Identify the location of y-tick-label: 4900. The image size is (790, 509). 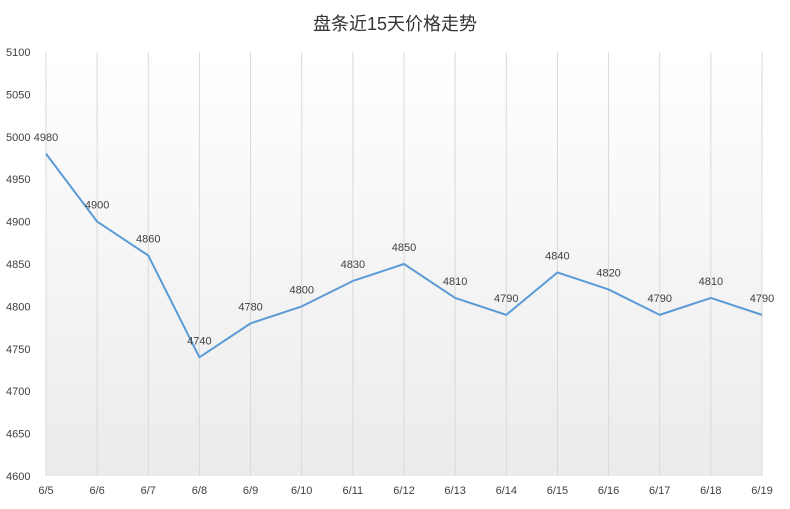
(18, 223).